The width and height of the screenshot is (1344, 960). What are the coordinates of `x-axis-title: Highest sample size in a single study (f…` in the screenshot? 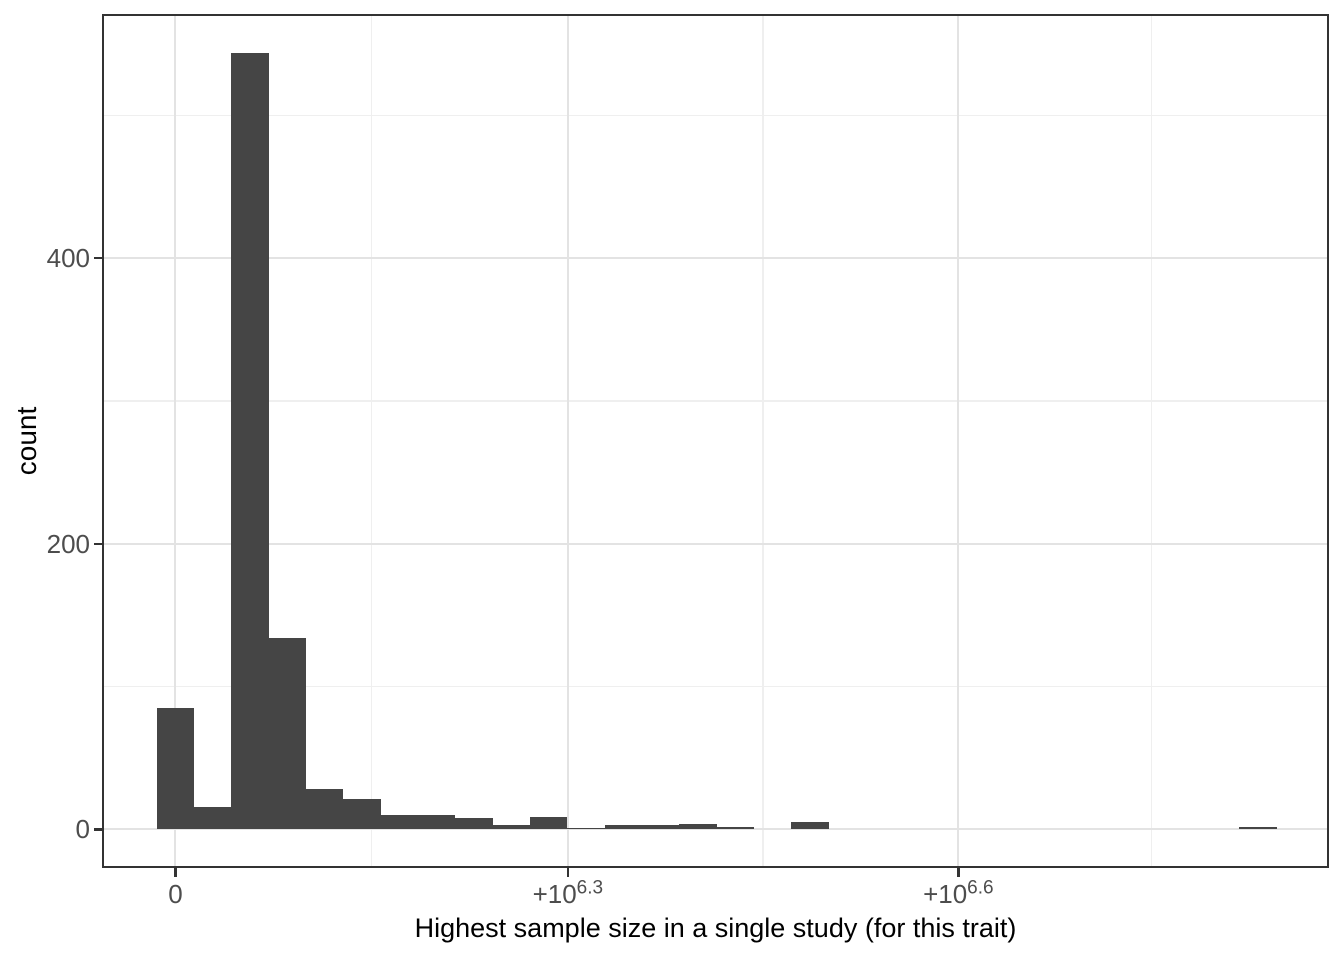 It's located at (715, 928).